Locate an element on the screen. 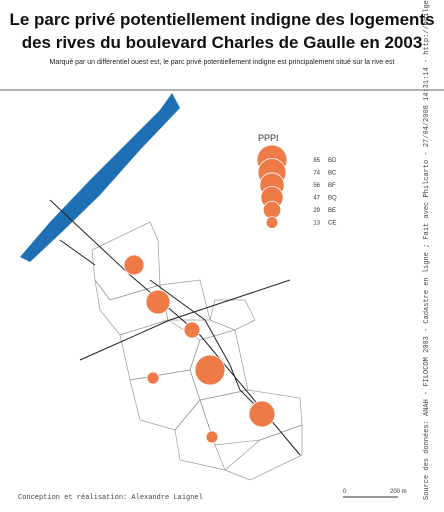  legend-code: BD is located at coordinates (332, 161).